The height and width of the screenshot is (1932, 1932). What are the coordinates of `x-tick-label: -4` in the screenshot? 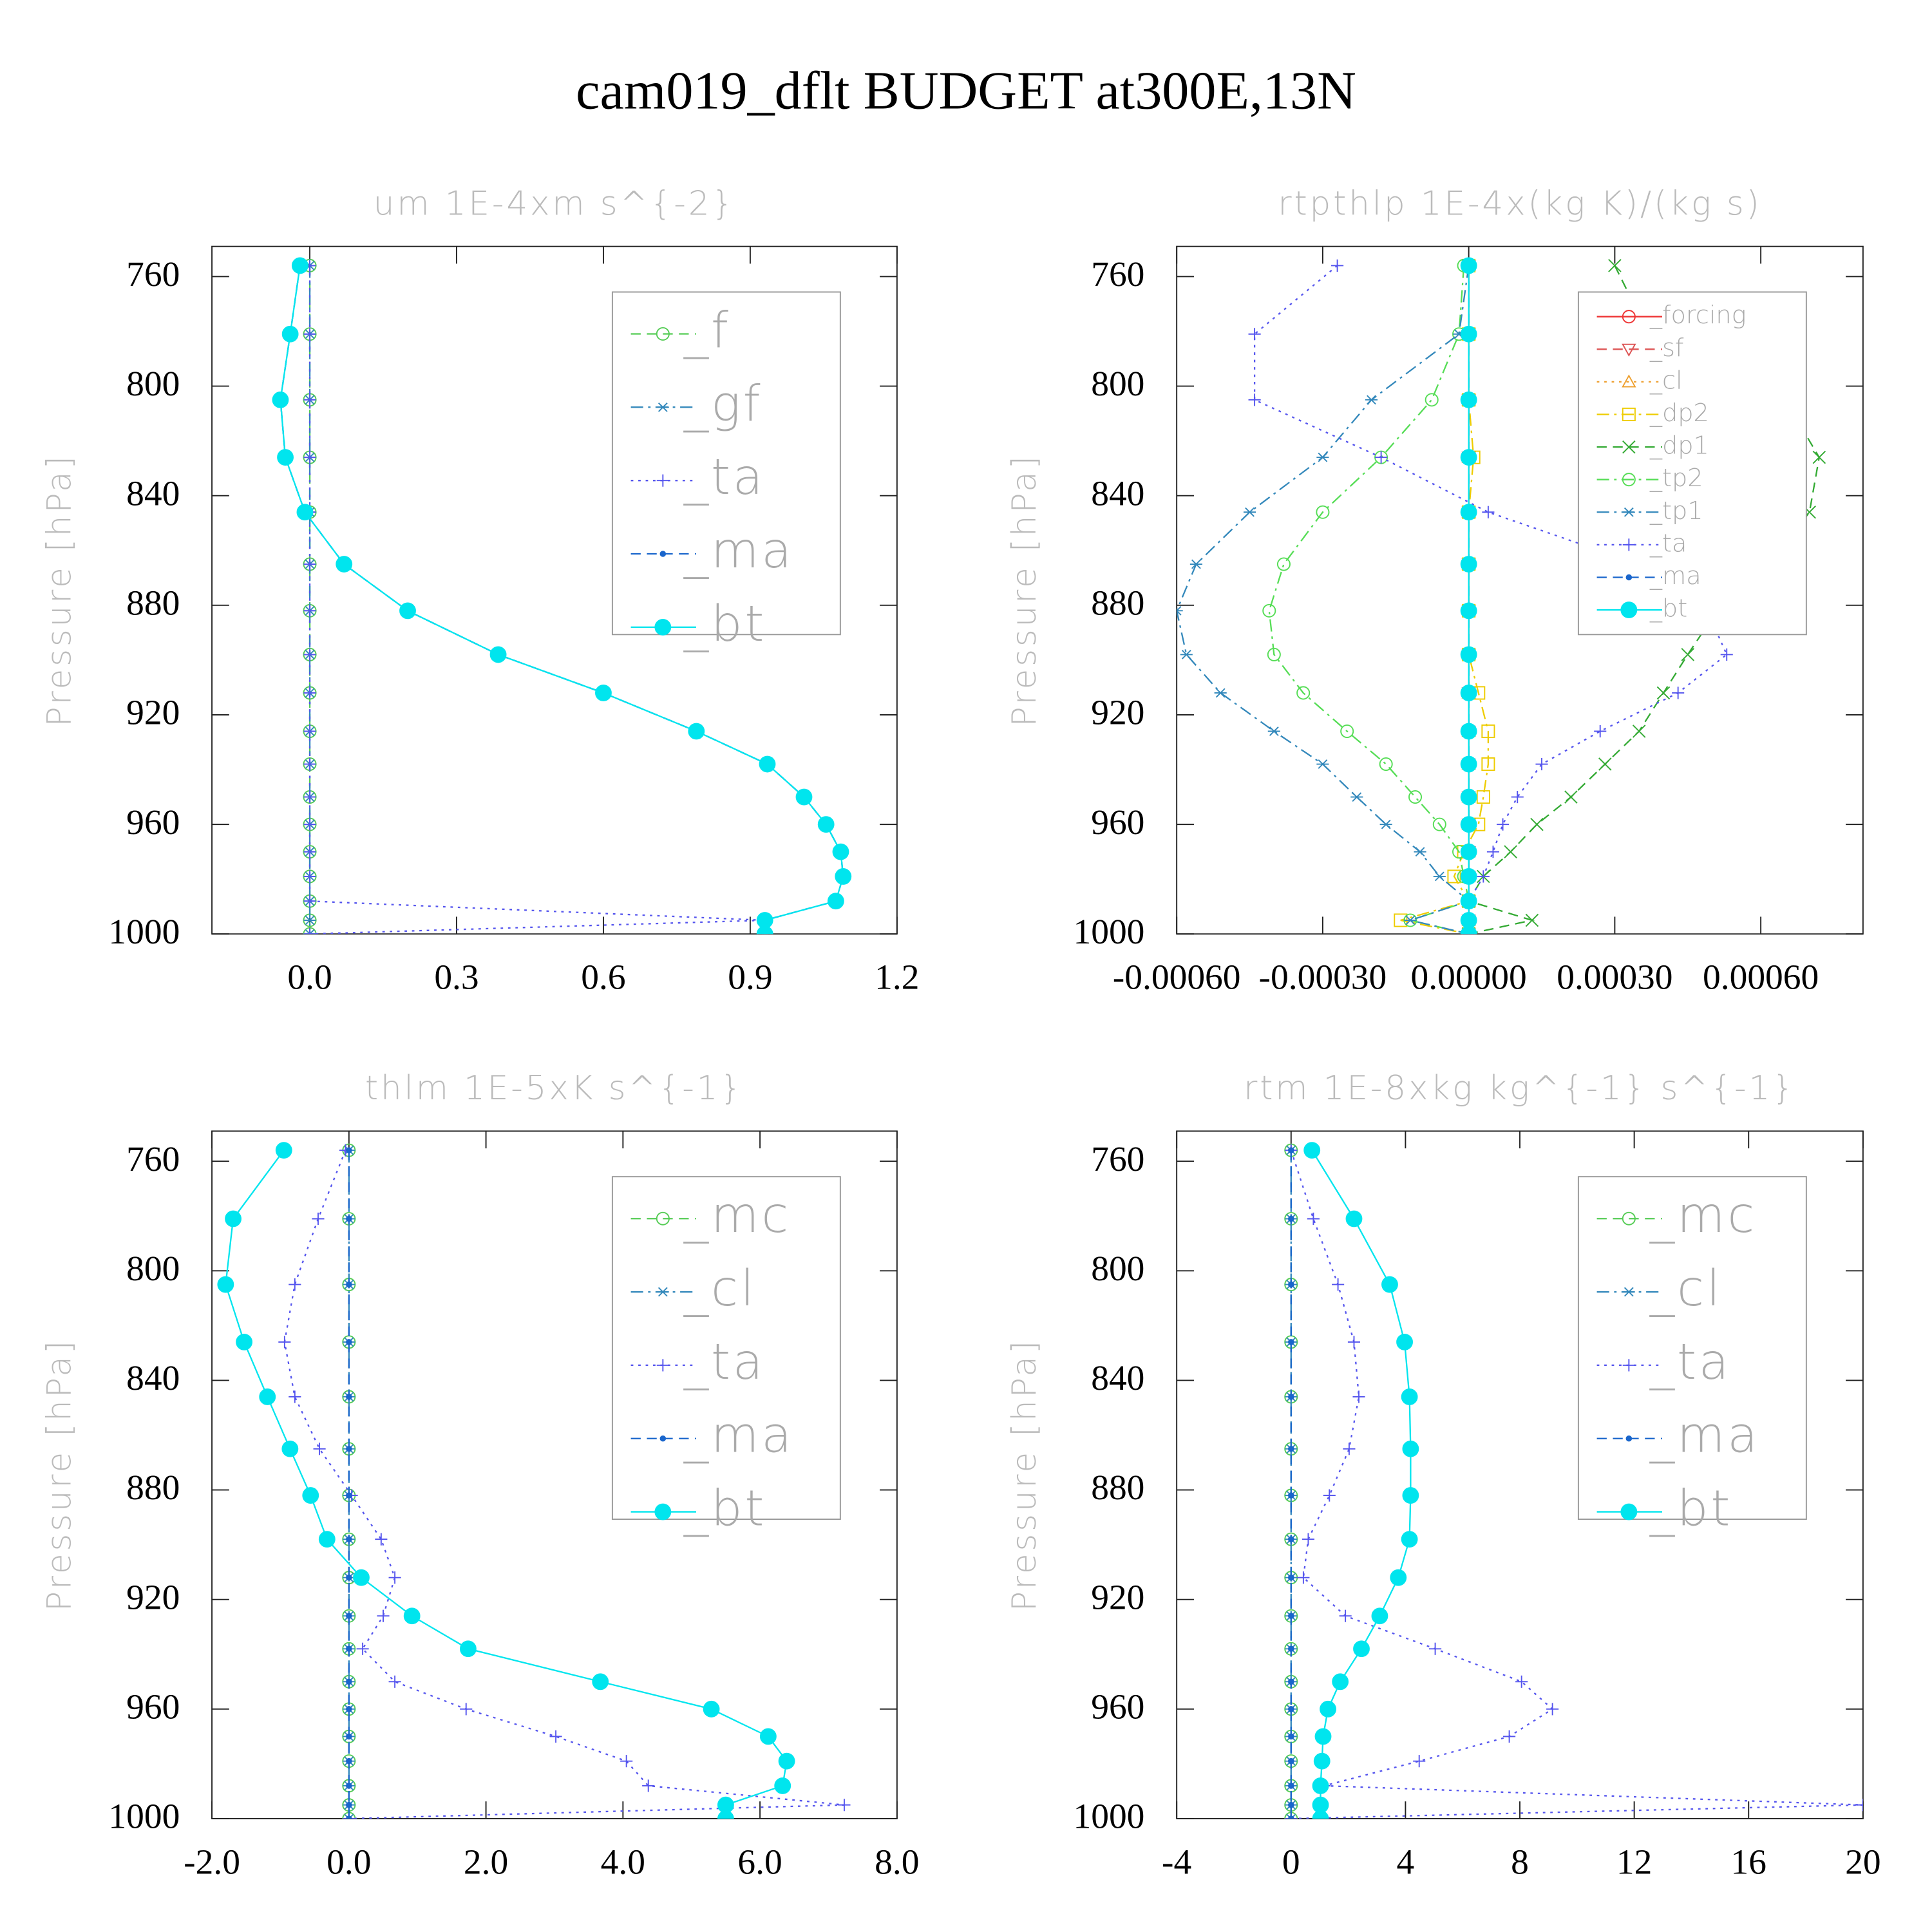 It's located at (1176, 1862).